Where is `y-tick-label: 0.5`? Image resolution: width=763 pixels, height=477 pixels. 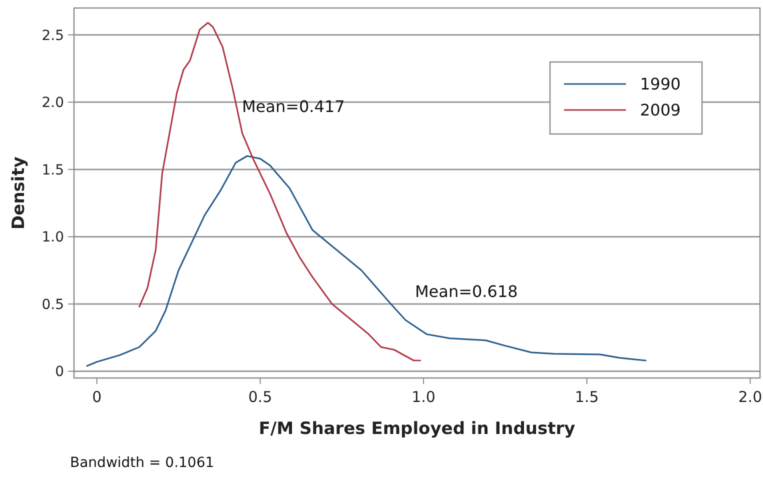
y-tick-label: 0.5 is located at coordinates (53, 304).